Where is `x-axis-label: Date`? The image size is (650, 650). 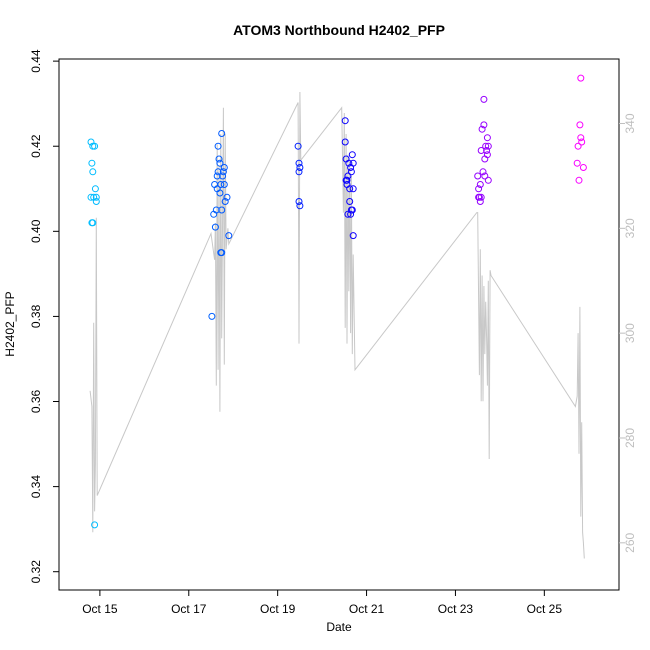
x-axis-label: Date is located at coordinates (339, 627).